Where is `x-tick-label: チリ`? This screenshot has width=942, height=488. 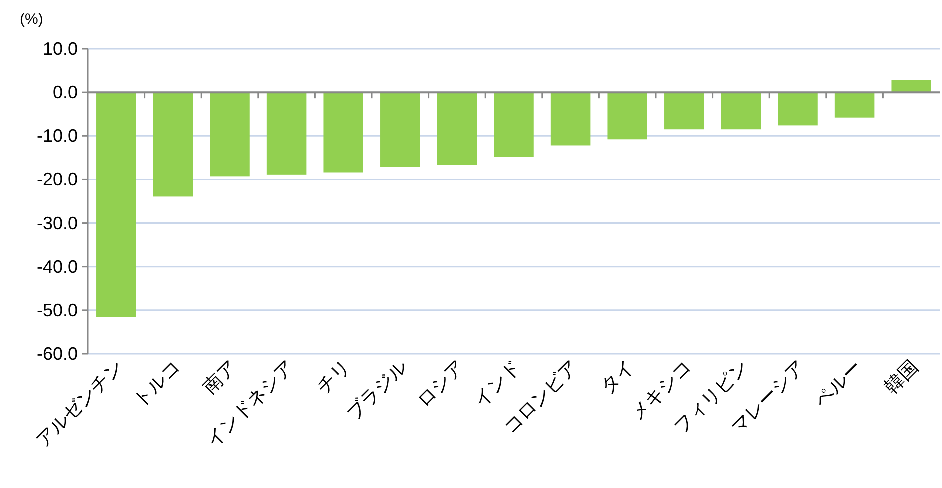
x-tick-label: チリ is located at coordinates (334, 377).